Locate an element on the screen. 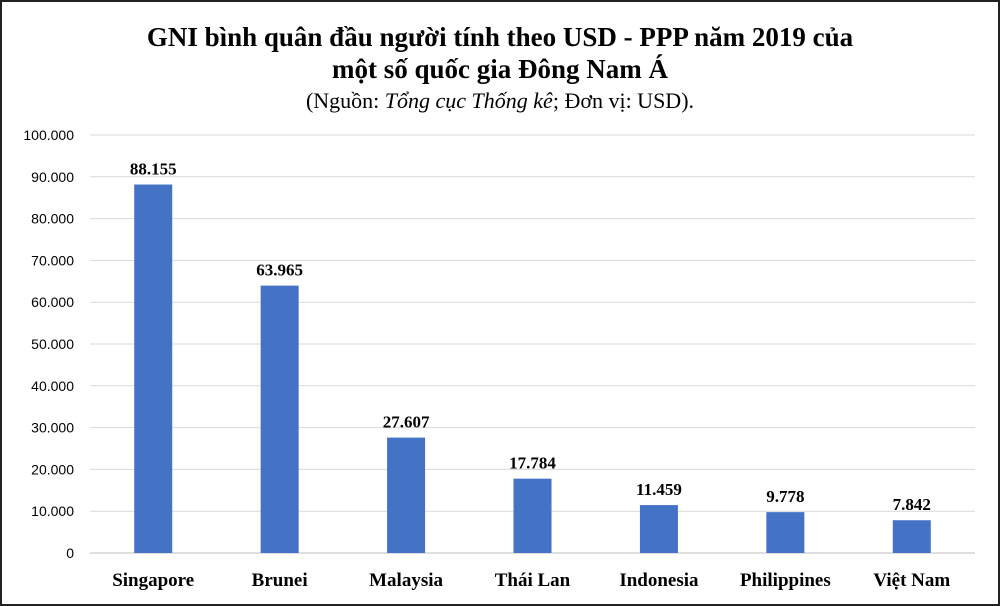 The width and height of the screenshot is (1000, 606). y-tick-label: 70.000 is located at coordinates (52, 260).